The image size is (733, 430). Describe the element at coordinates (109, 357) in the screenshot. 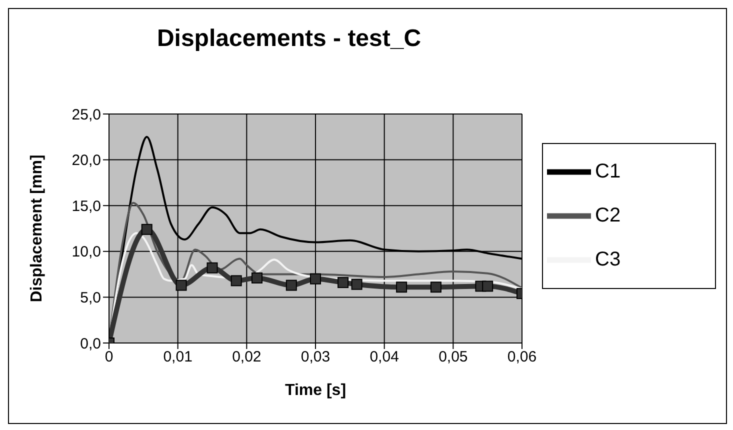

I see `x-tick-label: 0` at that location.